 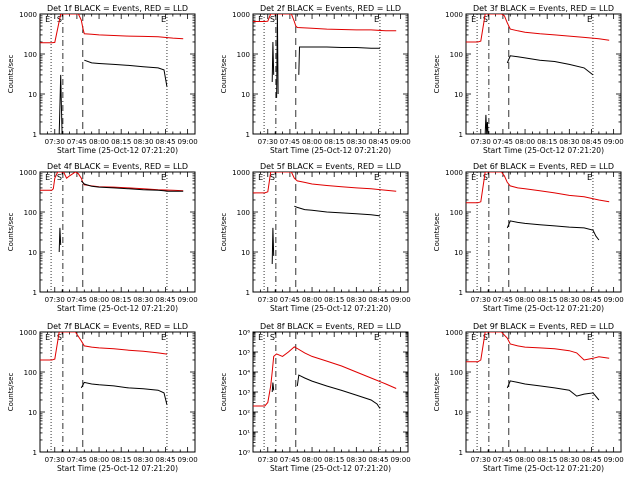 I want to click on y-tick-label: 10², so click(x=244, y=413).